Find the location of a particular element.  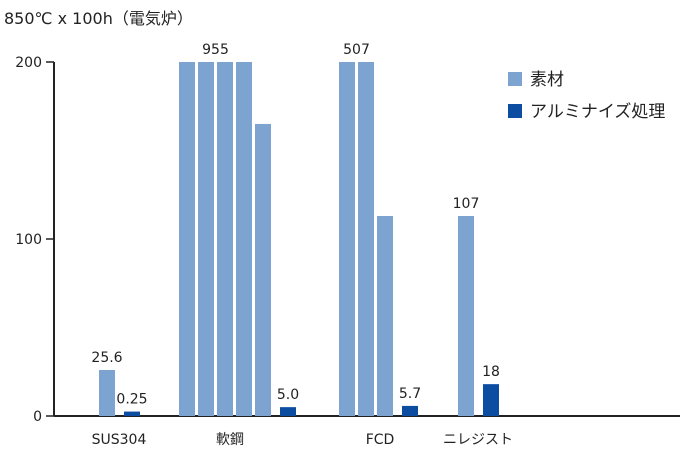

x-tick-label: 軟鋼 is located at coordinates (230, 440).